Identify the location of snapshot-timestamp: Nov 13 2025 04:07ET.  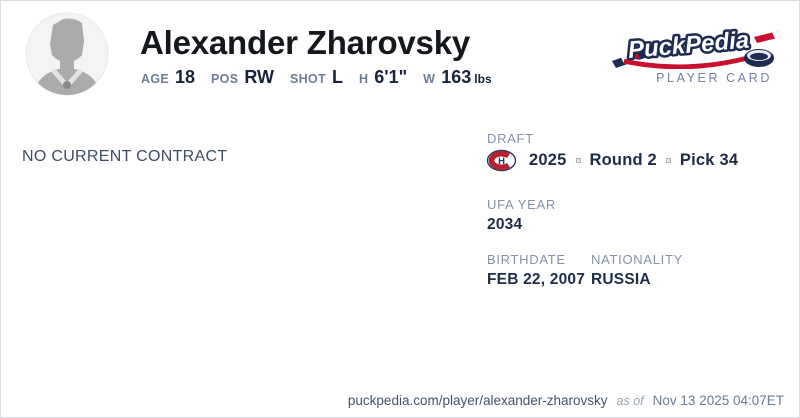
(718, 400).